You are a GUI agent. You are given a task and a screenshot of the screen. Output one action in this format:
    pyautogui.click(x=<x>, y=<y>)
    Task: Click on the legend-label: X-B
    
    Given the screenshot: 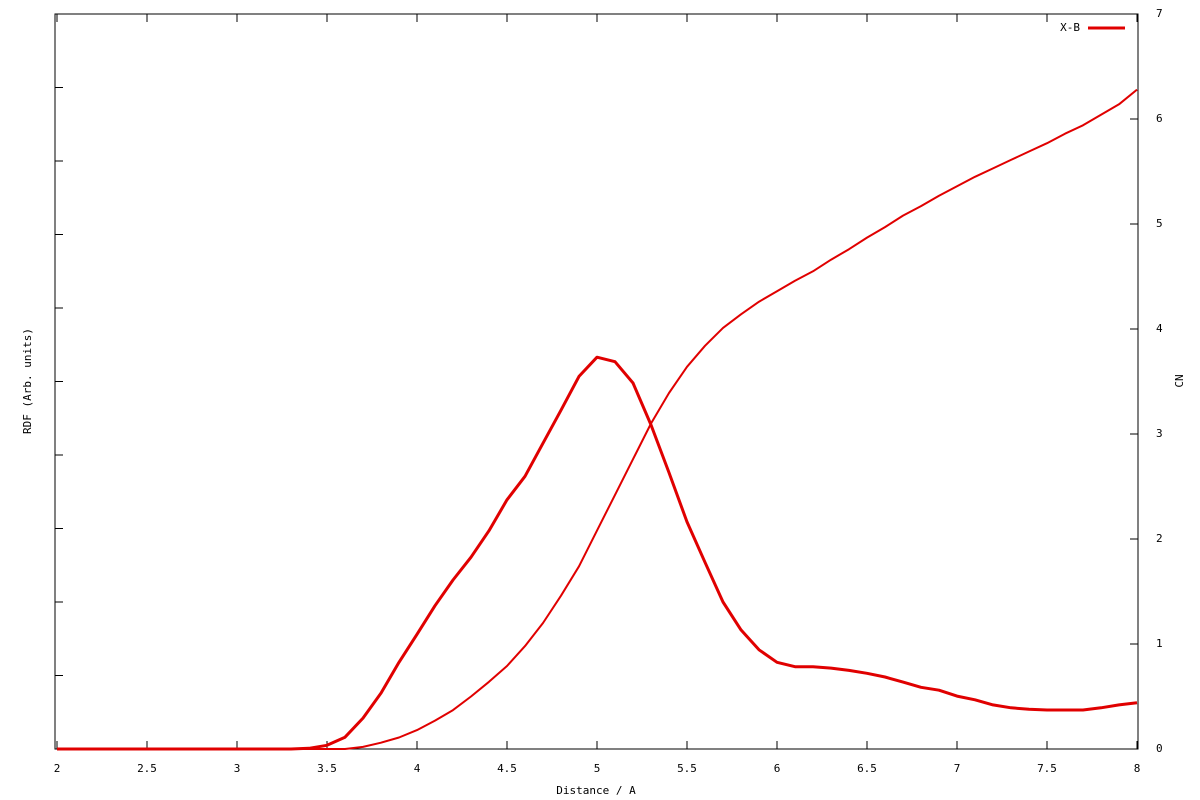 What is the action you would take?
    pyautogui.click(x=1070, y=27)
    